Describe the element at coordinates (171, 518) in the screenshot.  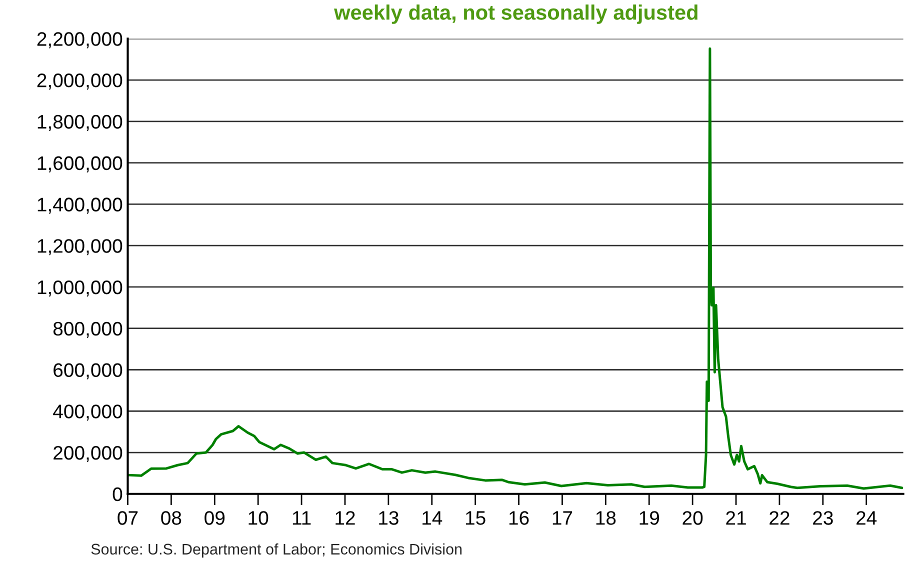
I see `x-tick-label: 08` at that location.